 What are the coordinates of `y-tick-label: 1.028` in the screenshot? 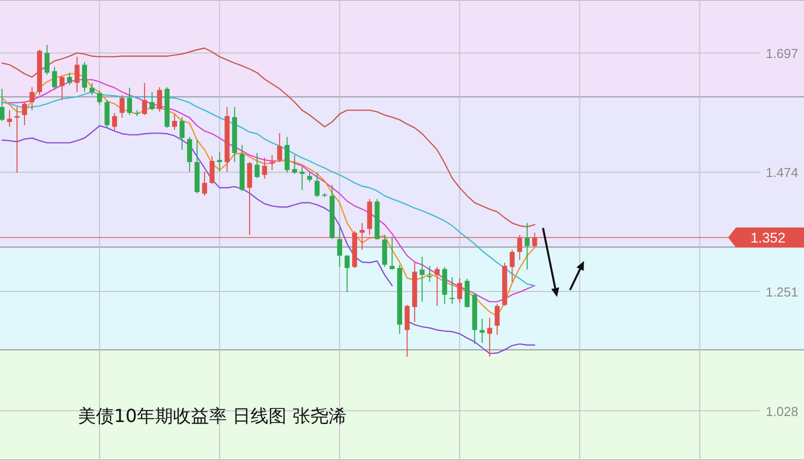 It's located at (782, 411).